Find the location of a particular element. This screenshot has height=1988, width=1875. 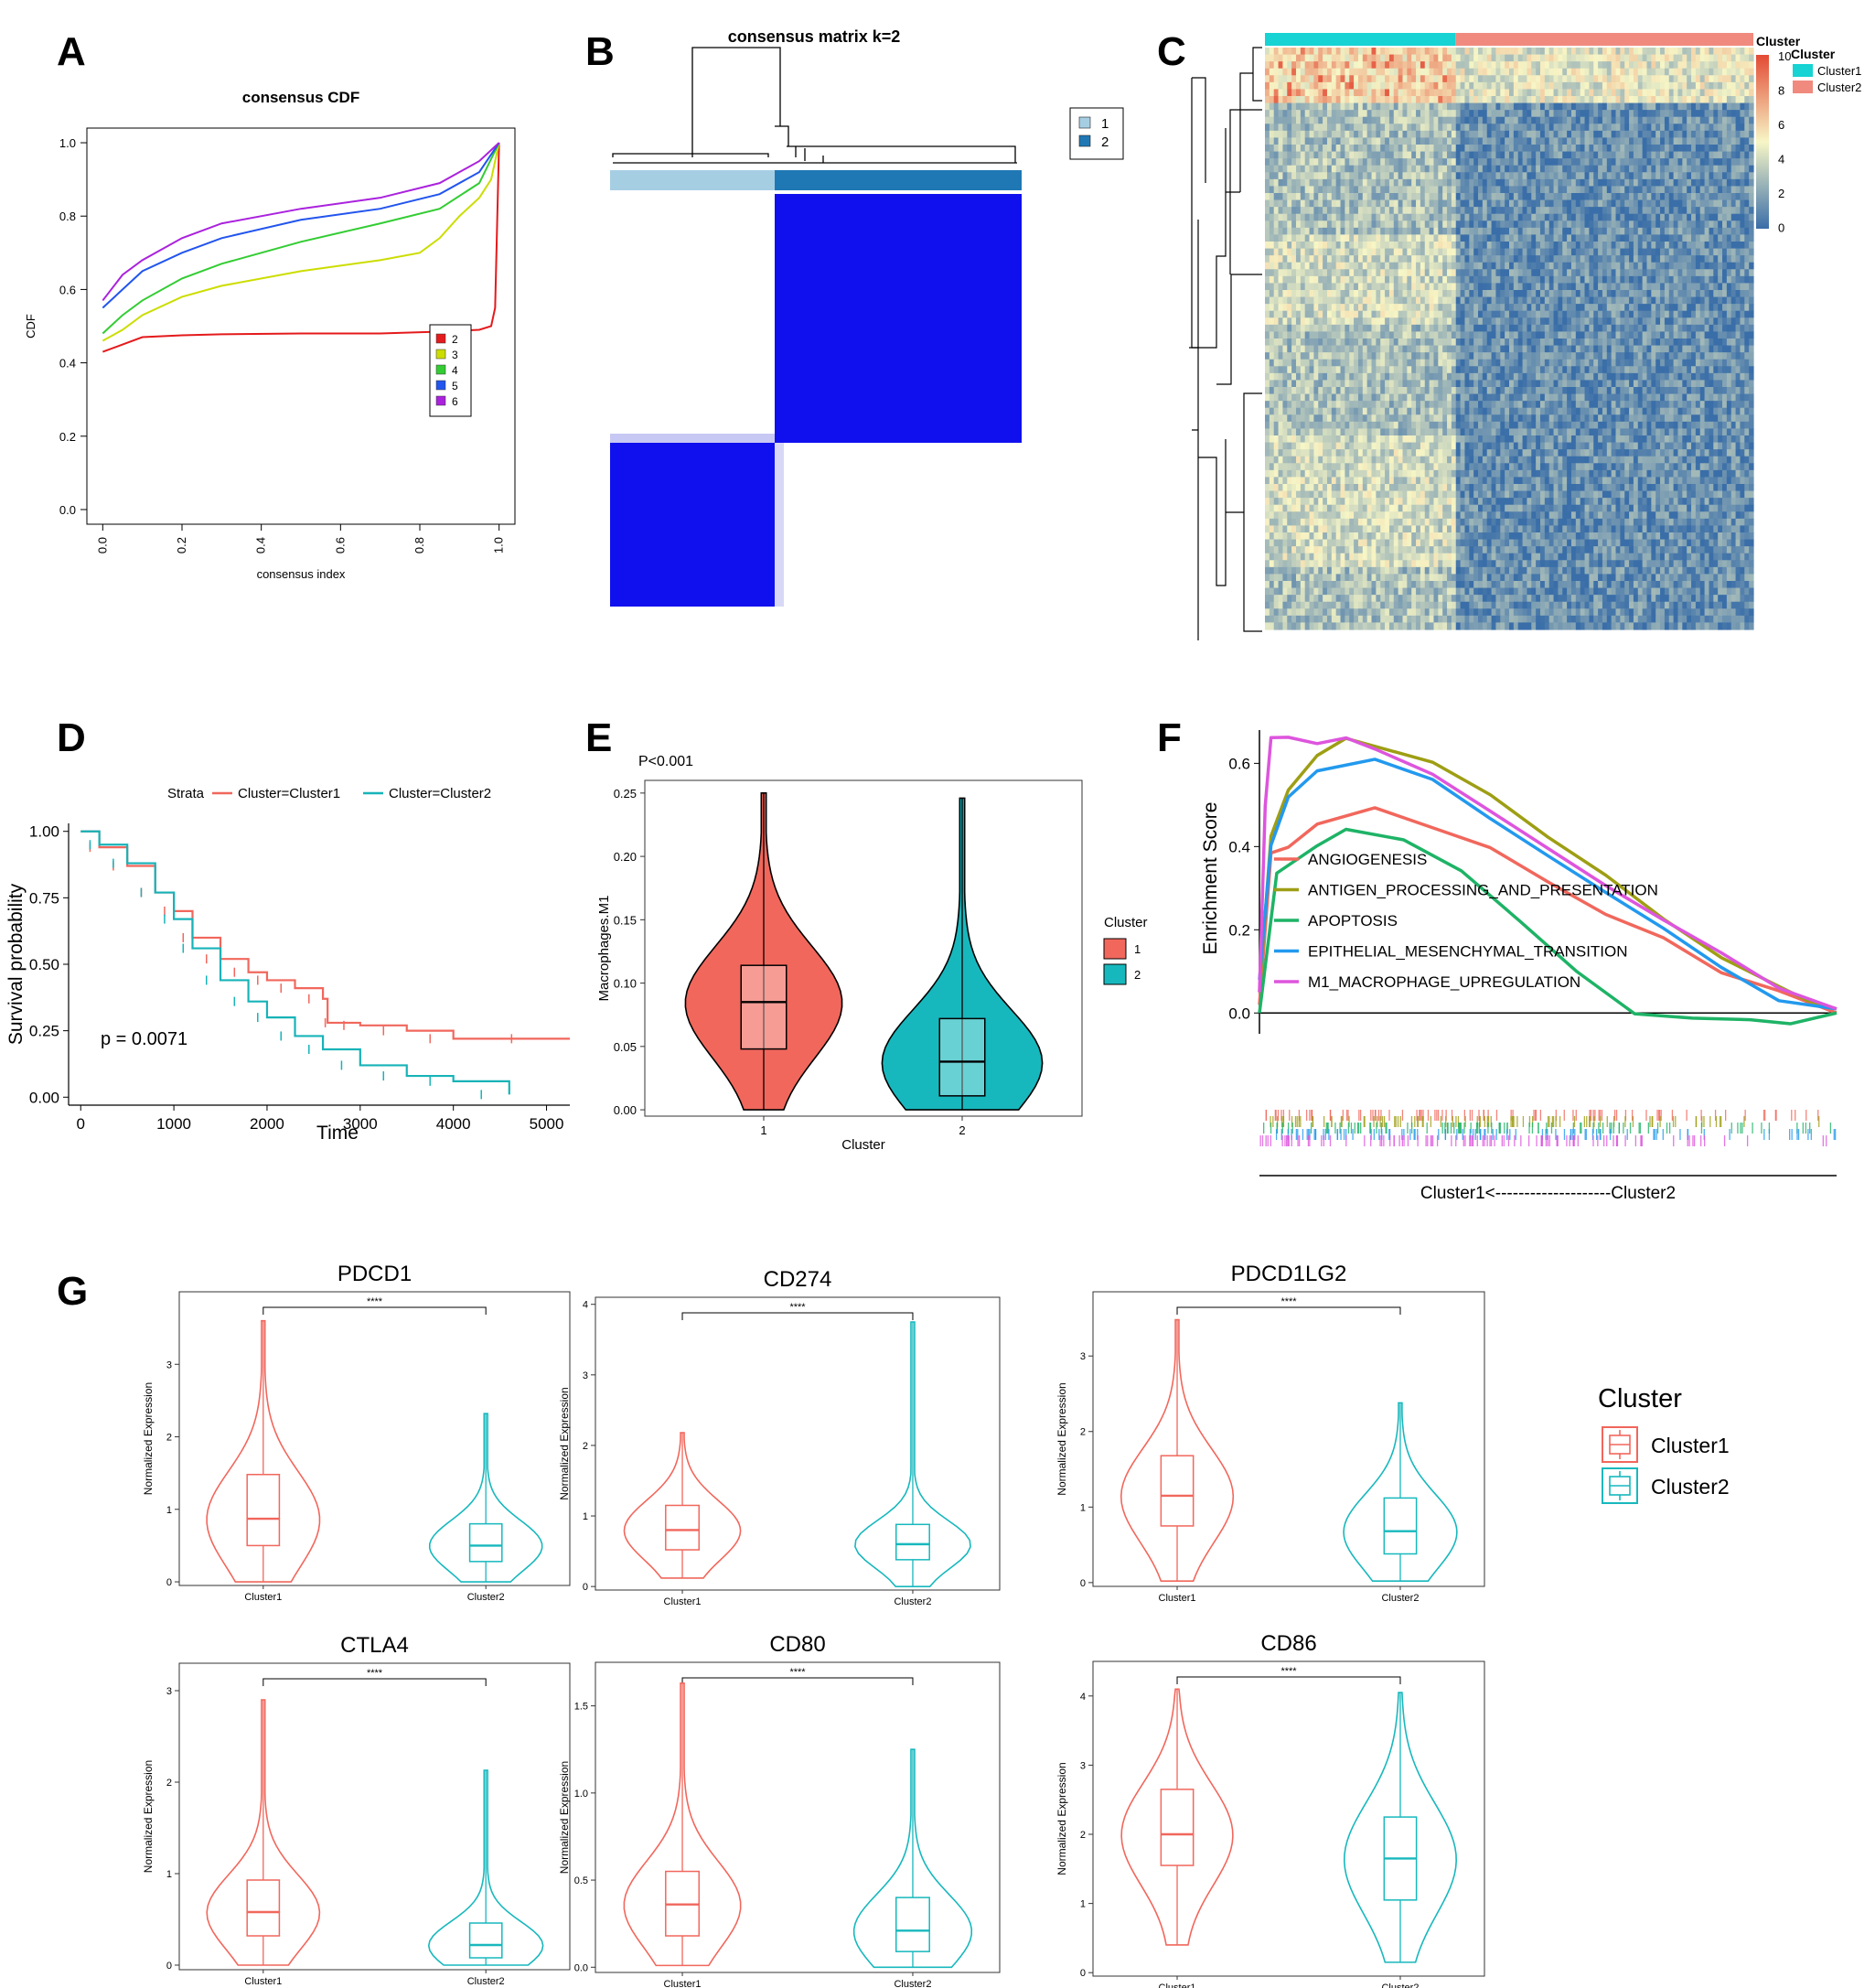

legend-swatch is located at coordinates (440, 385).